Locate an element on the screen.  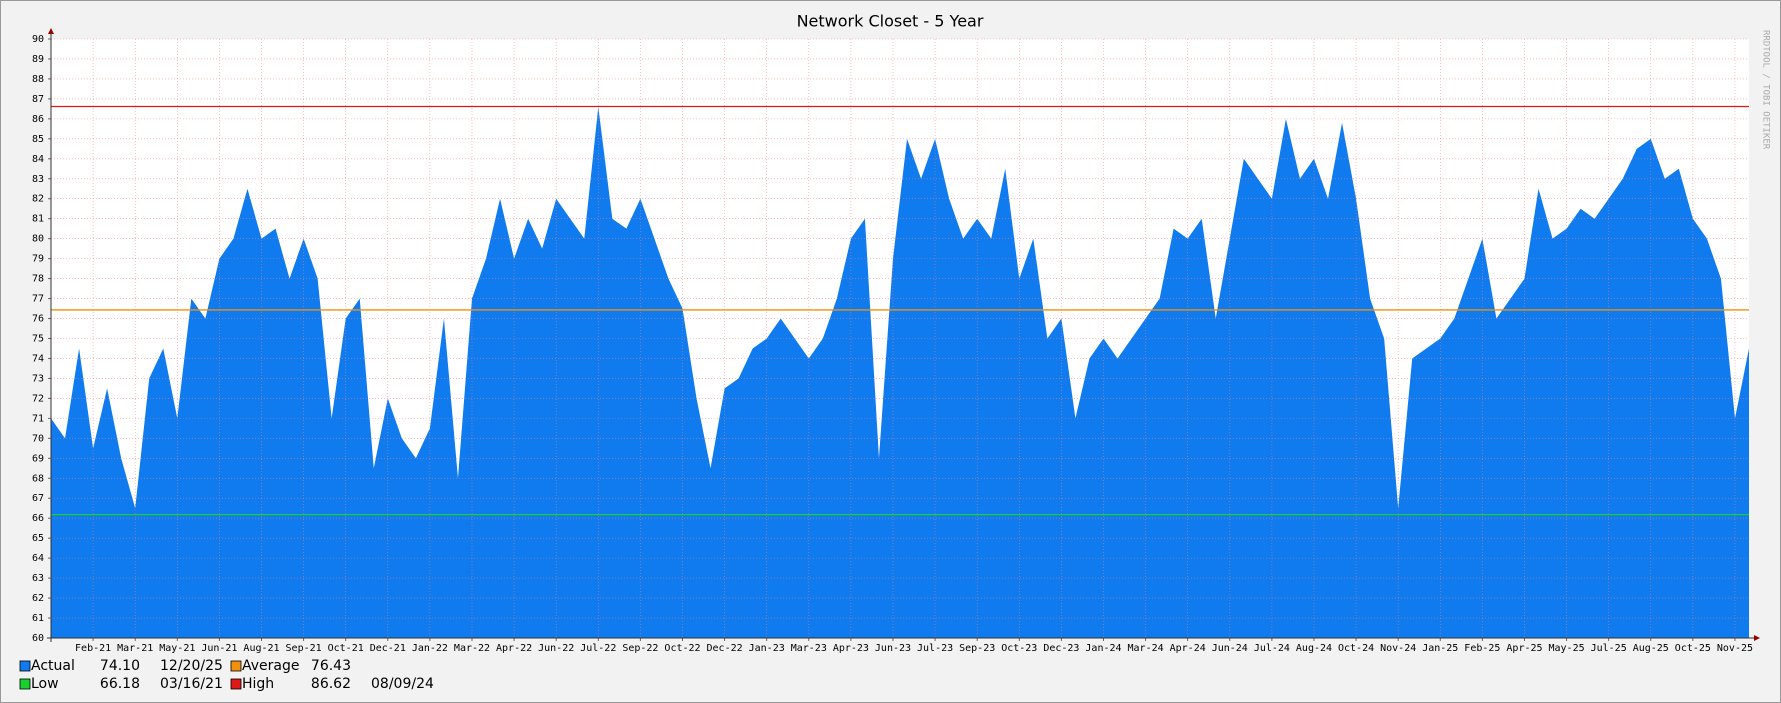
x-tick-label: Dec-21 is located at coordinates (388, 648).